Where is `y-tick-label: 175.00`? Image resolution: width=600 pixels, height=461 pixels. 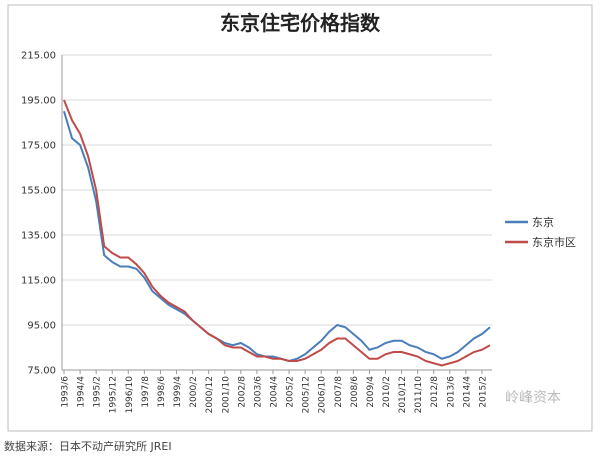 y-tick-label: 175.00 is located at coordinates (38, 146).